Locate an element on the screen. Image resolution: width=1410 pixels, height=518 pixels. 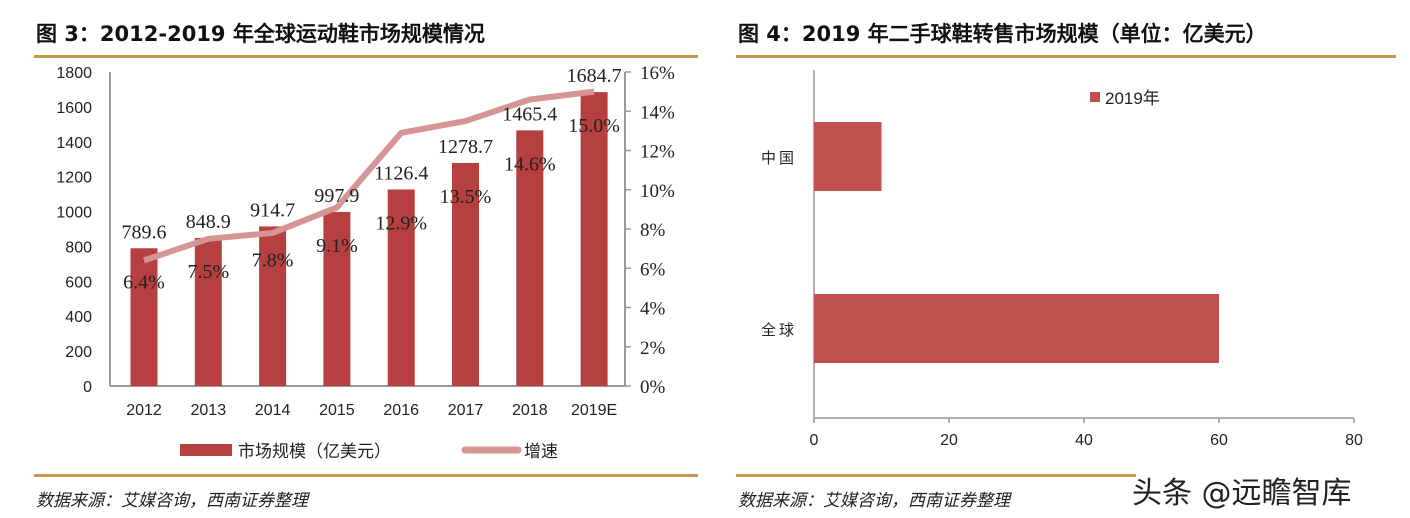
right-y-tick-label: 14% is located at coordinates (657, 112).